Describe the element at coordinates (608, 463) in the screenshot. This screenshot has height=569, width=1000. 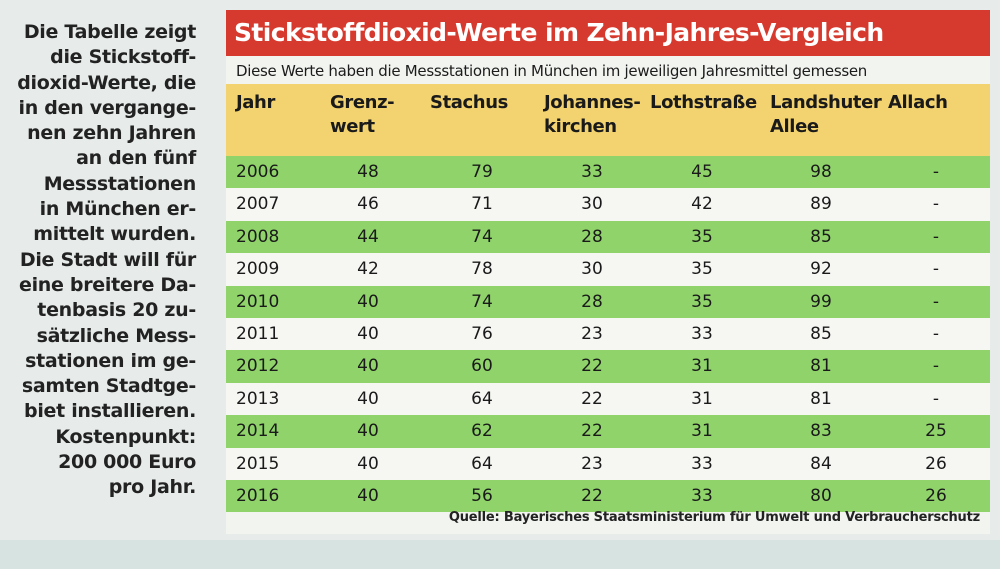
I see `table-row: 2015 40 64 23 33 84 26` at that location.